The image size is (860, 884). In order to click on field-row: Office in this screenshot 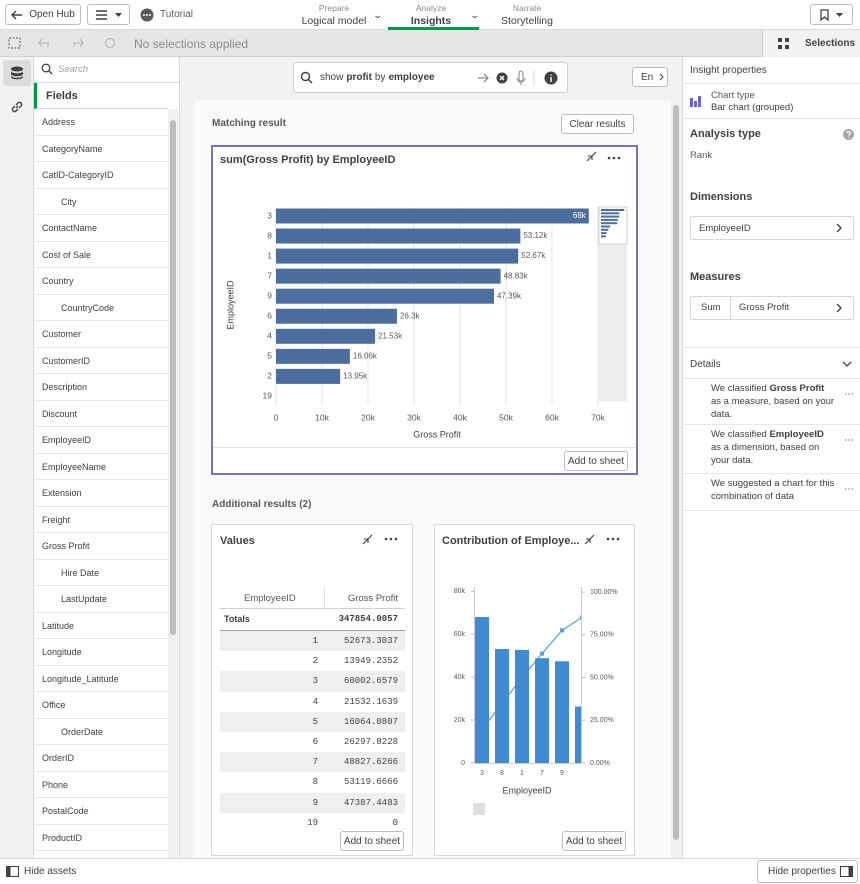, I will do `click(101, 705)`.